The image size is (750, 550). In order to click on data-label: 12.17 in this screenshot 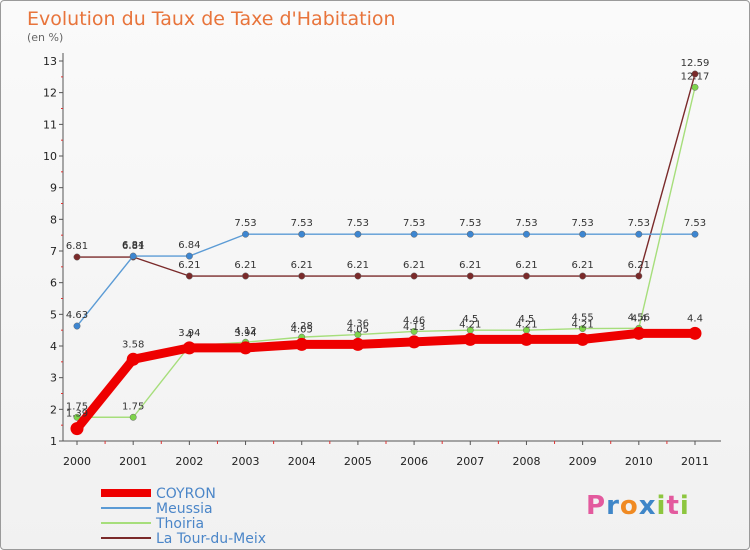, I will do `click(695, 76)`.